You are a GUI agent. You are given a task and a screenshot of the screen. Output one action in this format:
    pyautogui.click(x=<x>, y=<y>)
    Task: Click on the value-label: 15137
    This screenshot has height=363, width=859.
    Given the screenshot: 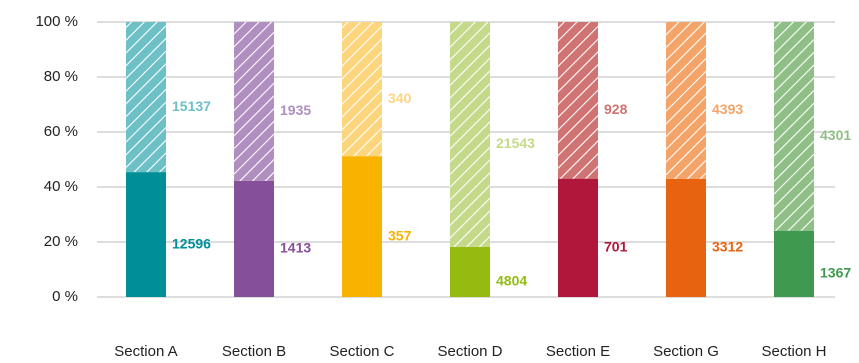 What is the action you would take?
    pyautogui.click(x=191, y=106)
    